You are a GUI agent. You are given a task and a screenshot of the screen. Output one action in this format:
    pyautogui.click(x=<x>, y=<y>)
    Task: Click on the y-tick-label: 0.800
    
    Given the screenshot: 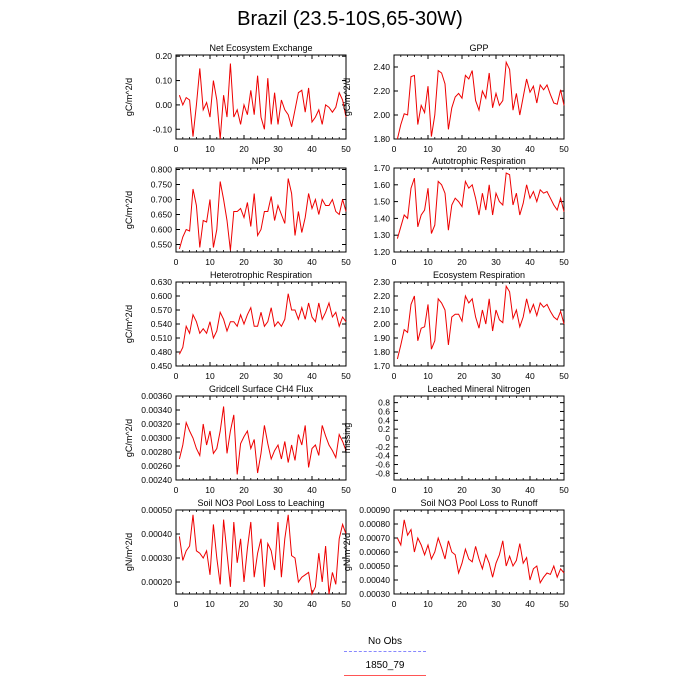 What is the action you would take?
    pyautogui.click(x=162, y=170)
    